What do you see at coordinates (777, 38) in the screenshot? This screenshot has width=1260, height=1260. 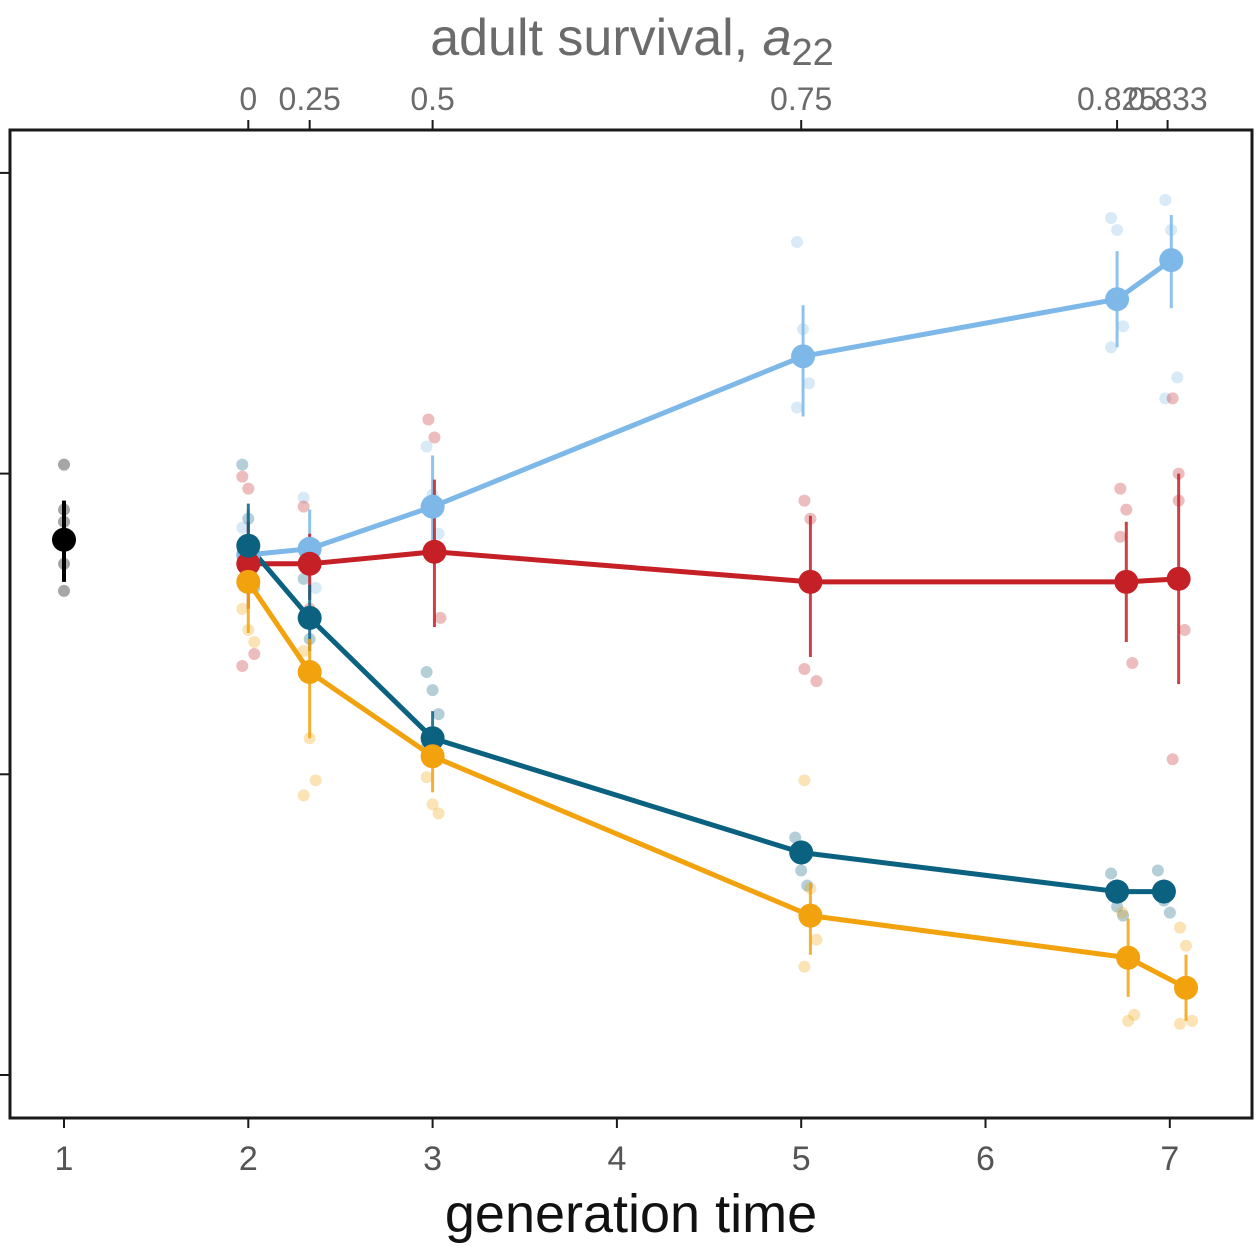 I see `top-axis-title-symbol: a` at bounding box center [777, 38].